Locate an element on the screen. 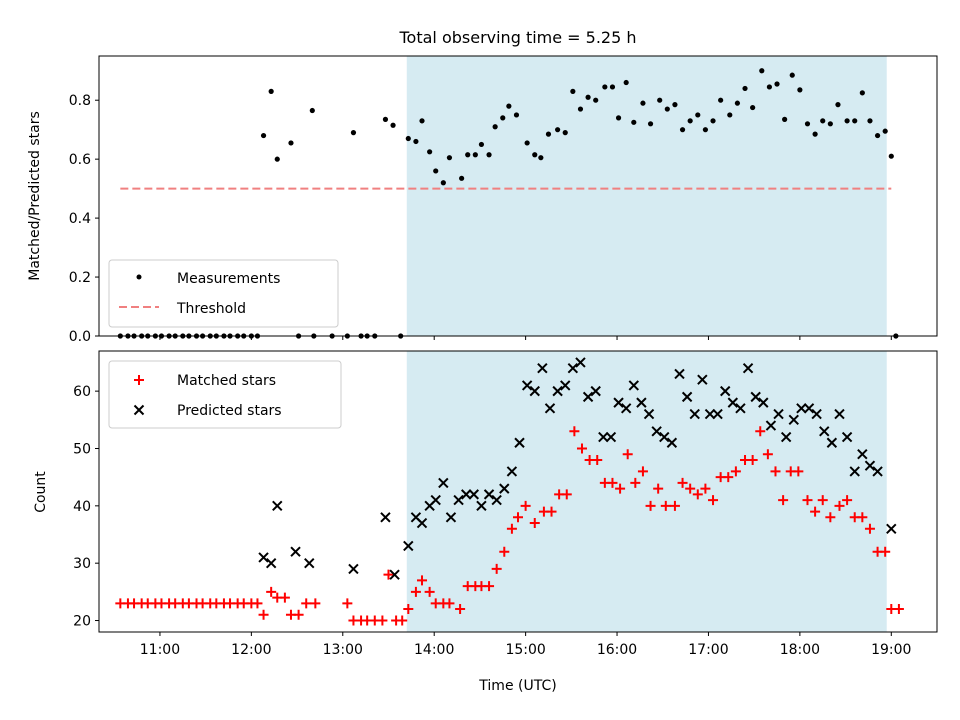 The image size is (960, 720). y-tick-label: 30 is located at coordinates (82, 564).